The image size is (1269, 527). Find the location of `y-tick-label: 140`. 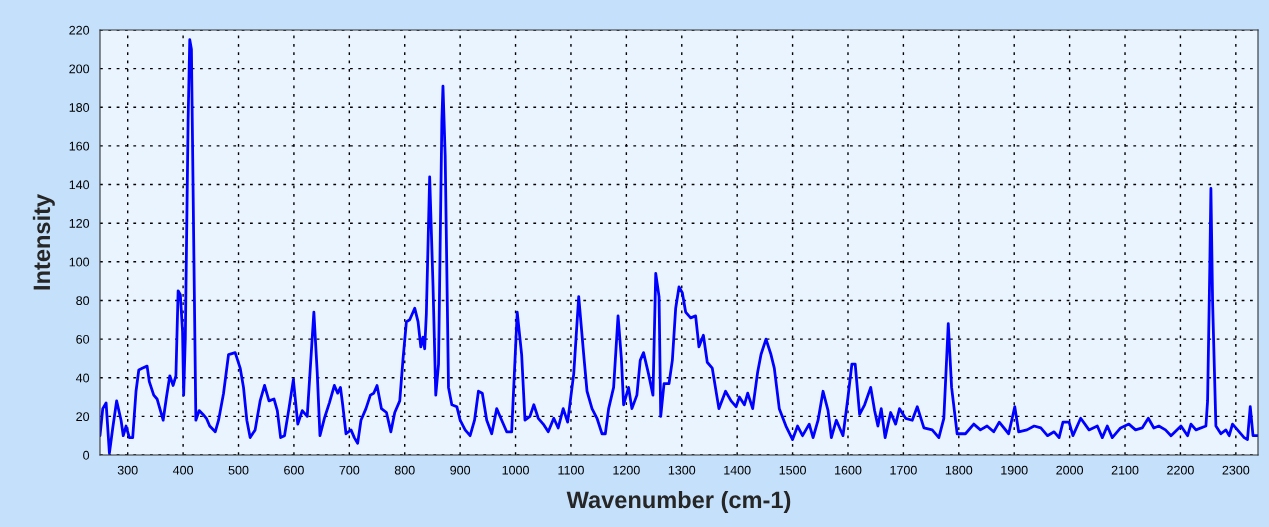

y-tick-label: 140 is located at coordinates (79, 185).